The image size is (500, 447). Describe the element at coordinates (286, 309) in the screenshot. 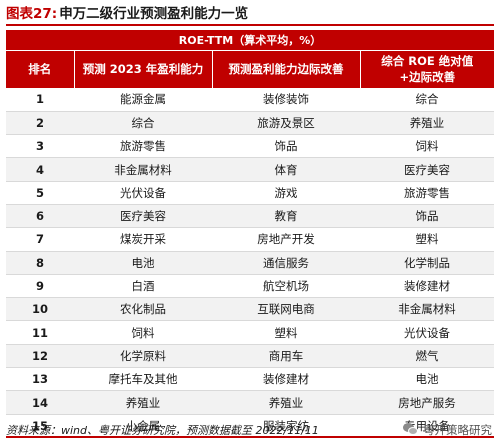

I see `improve-cell: 互联网电商` at that location.